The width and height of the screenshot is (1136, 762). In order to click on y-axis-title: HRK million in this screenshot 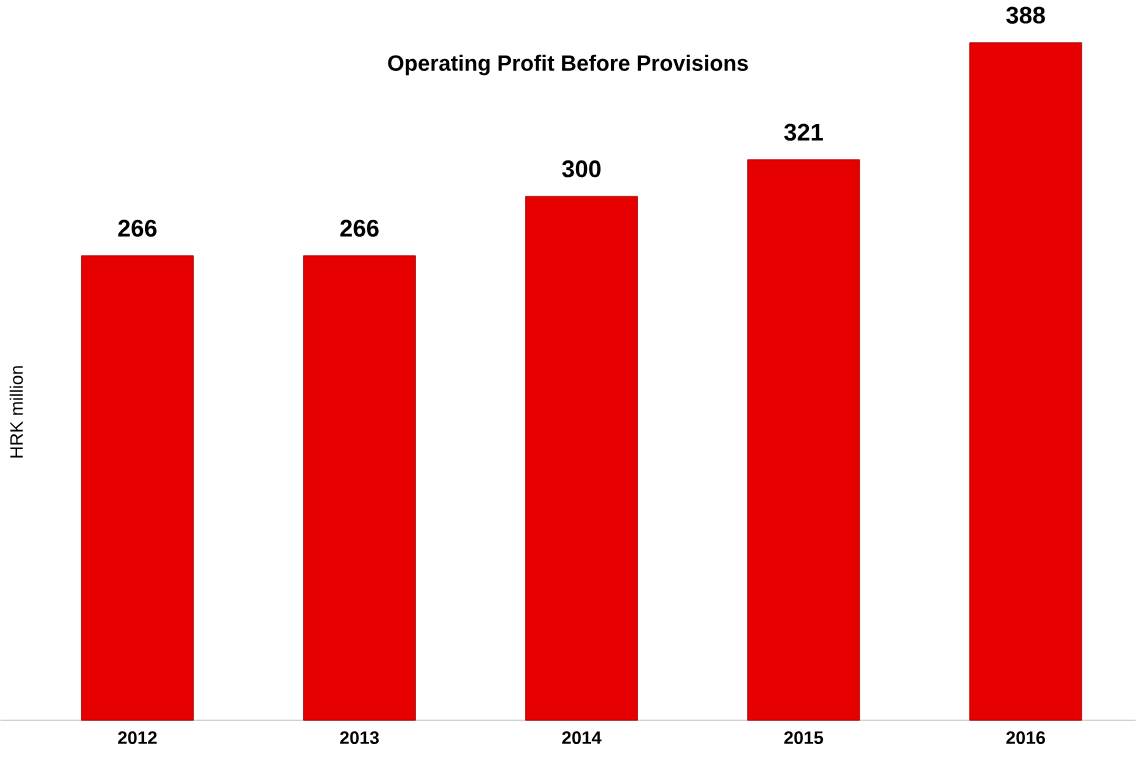, I will do `click(16, 412)`.